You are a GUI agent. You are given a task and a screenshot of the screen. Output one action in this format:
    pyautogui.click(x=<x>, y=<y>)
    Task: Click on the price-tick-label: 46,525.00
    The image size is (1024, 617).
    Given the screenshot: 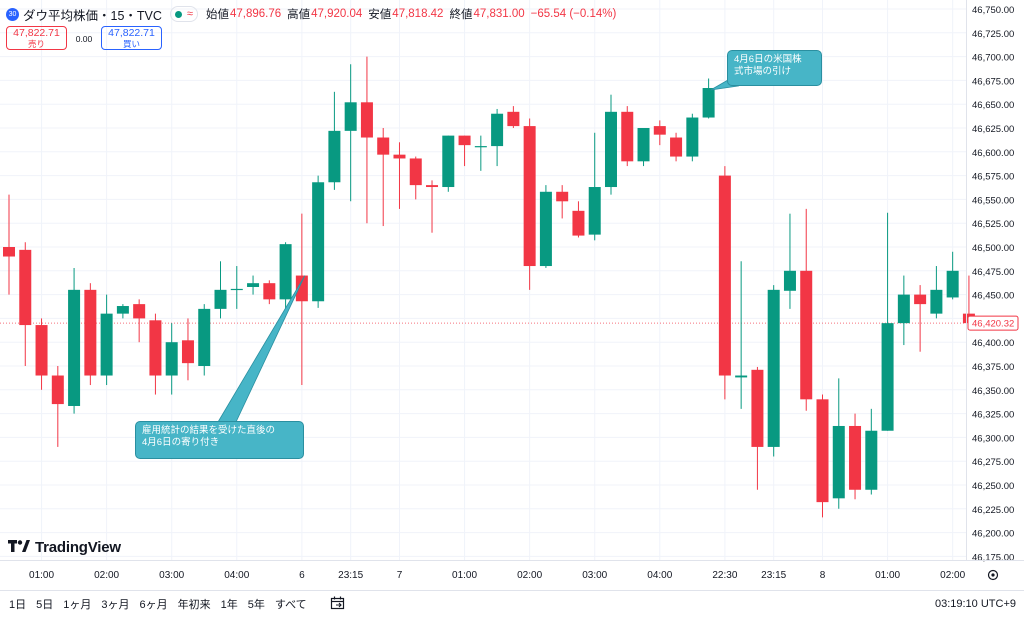 What is the action you would take?
    pyautogui.click(x=993, y=224)
    